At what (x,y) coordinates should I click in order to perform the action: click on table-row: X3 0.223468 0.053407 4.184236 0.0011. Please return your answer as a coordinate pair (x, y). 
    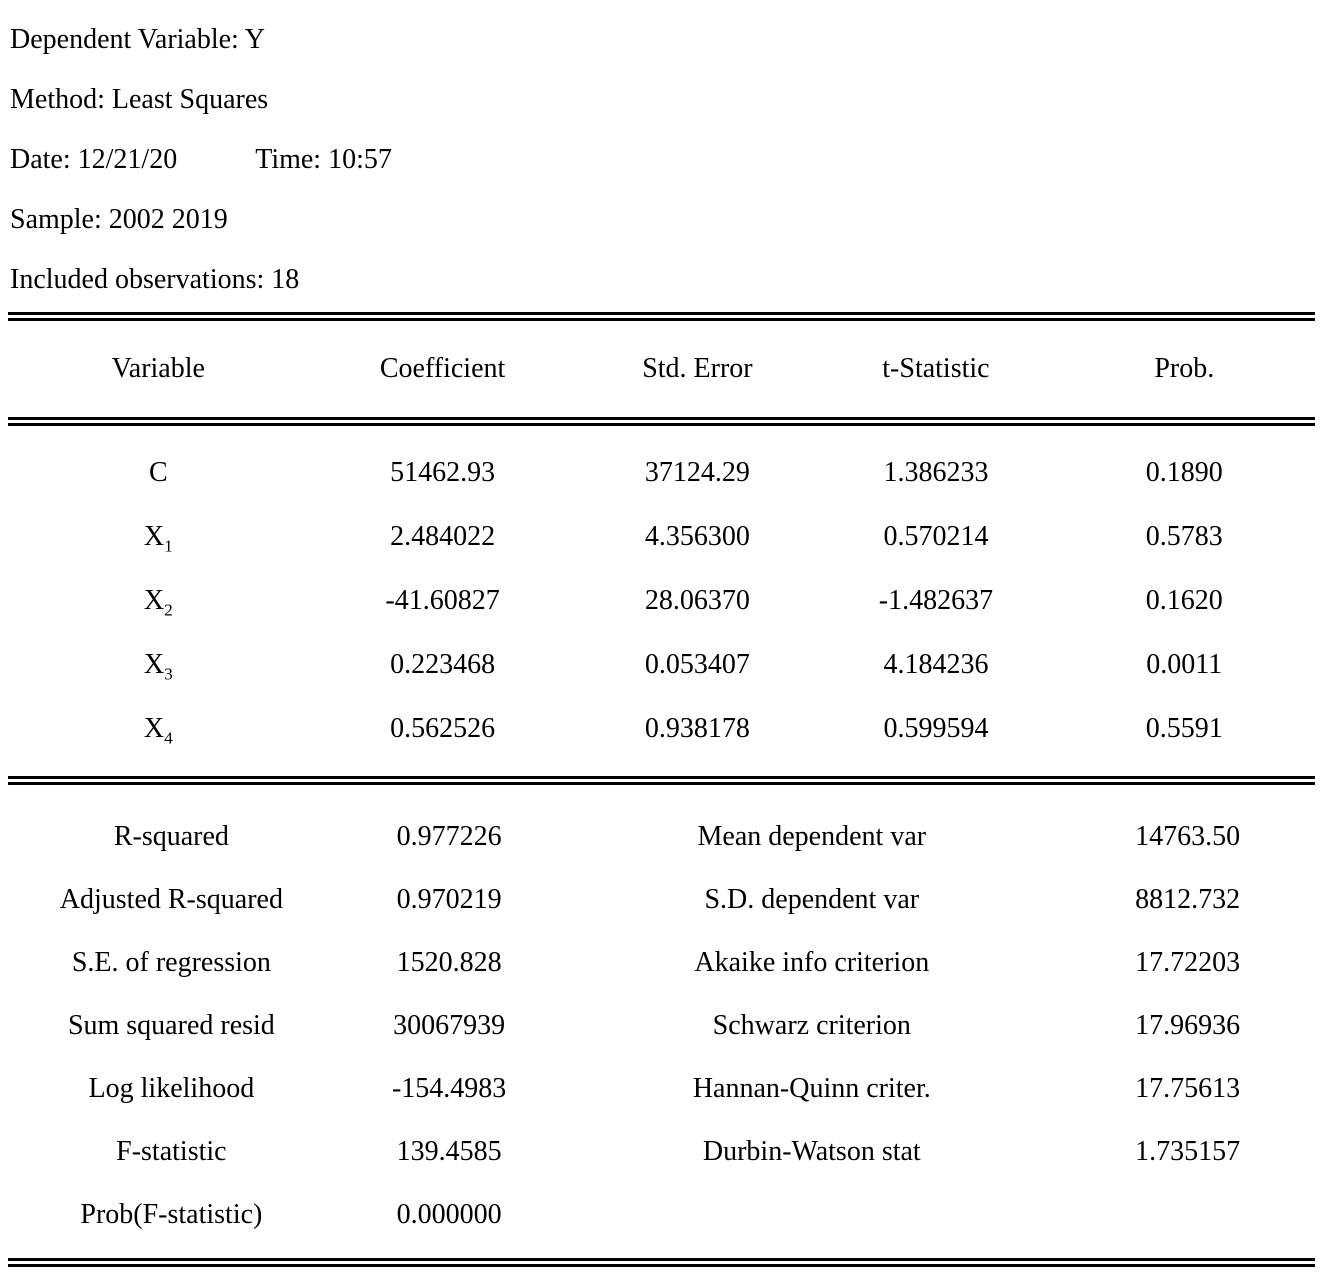
    Looking at the image, I should click on (661, 665).